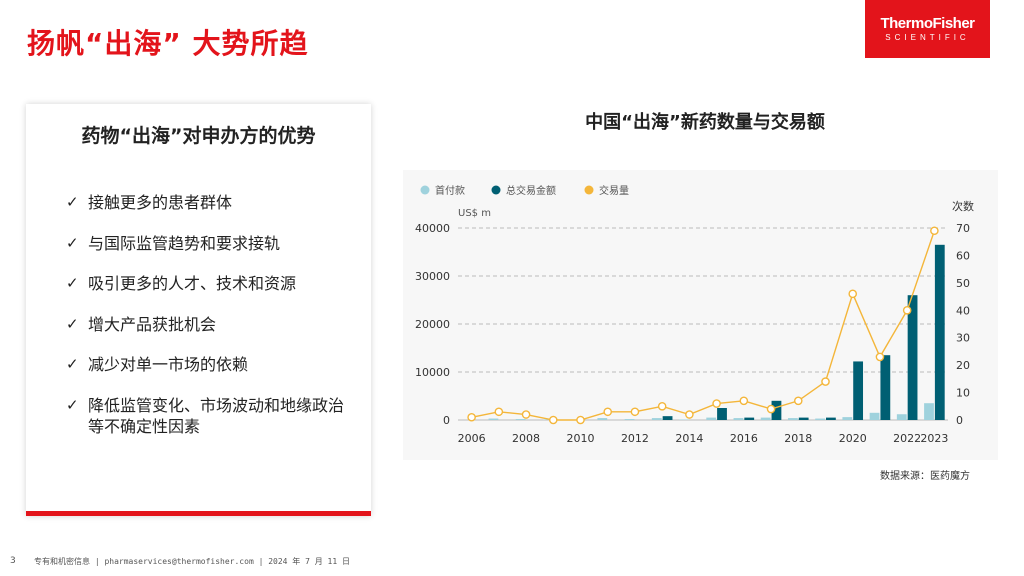 This screenshot has height=576, width=1024. Describe the element at coordinates (446, 420) in the screenshot. I see `y-left-tick-label: 0` at that location.